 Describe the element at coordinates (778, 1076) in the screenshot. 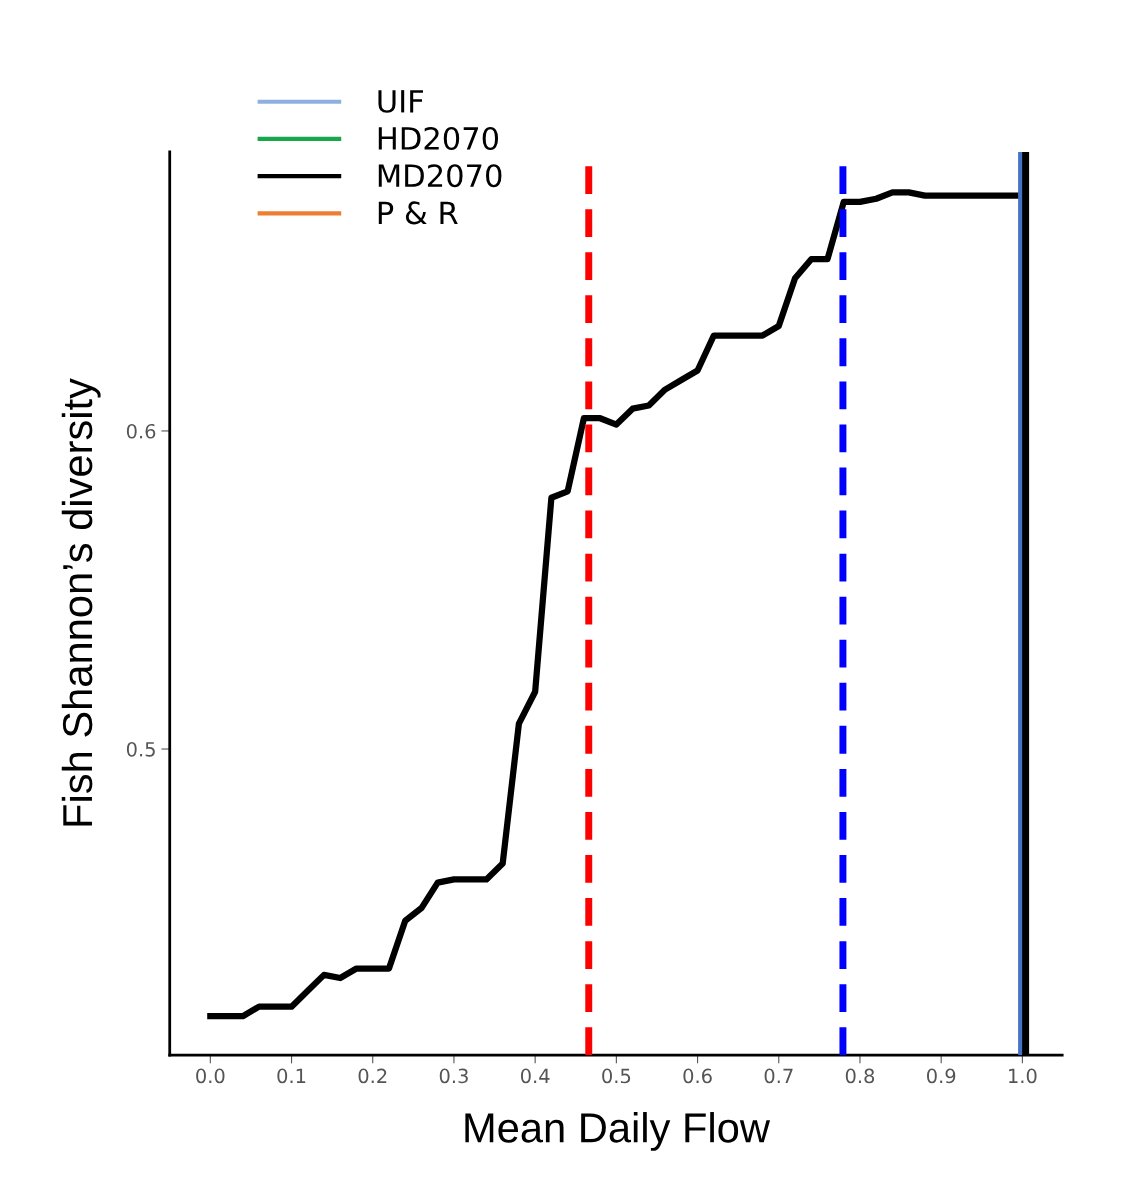

I see `x-tick-label: 0.7` at that location.